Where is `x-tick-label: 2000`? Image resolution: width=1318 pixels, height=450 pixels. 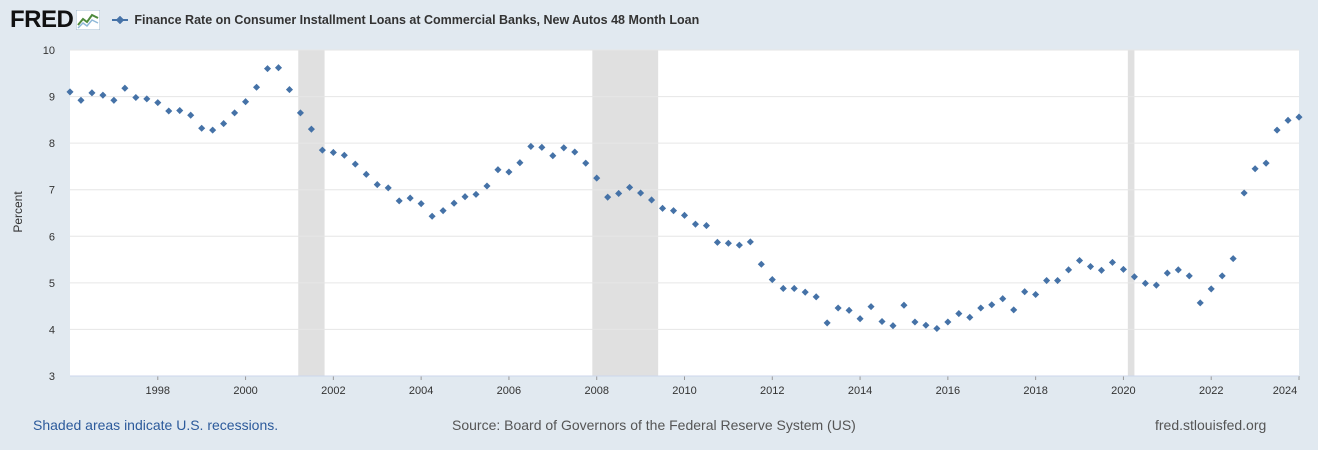 x-tick-label: 2000 is located at coordinates (245, 391).